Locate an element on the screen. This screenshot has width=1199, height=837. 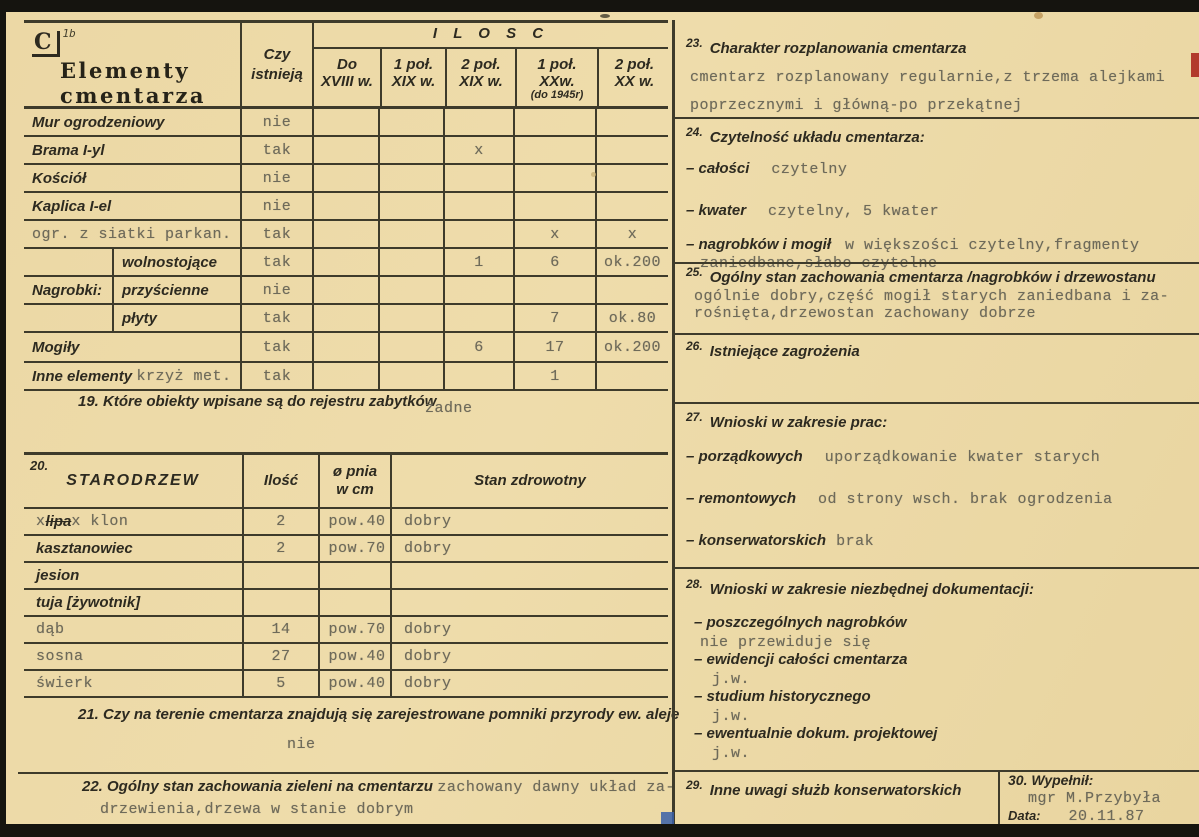
column-header-period: 2 poł. XX w. is located at coordinates (633, 77).